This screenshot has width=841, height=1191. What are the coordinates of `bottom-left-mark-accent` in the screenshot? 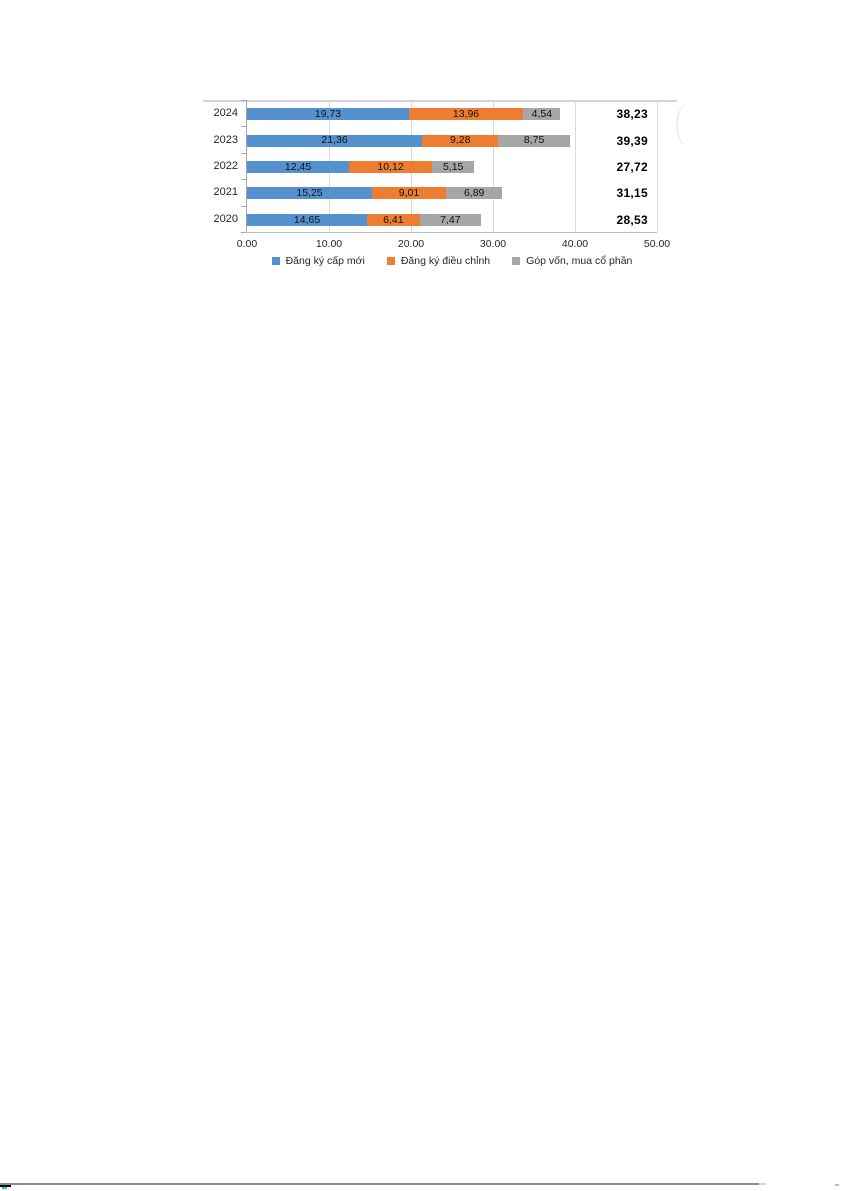 It's located at (4, 1188).